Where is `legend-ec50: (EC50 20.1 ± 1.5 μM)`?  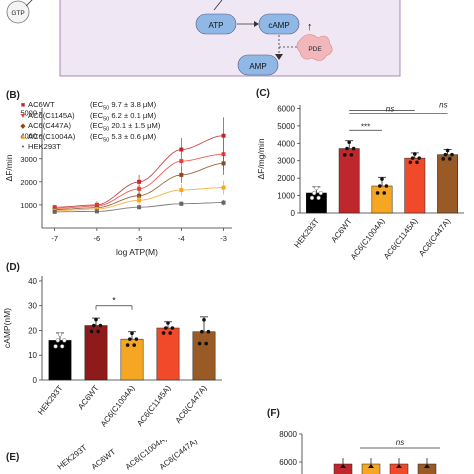
legend-ec50: (EC50 20.1 ± 1.5 μM) is located at coordinates (125, 127).